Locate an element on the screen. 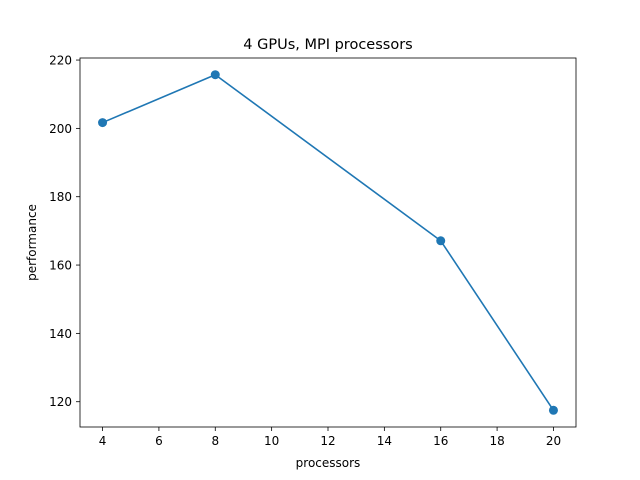  x-axis: 4 6 8 10 12 14 16 18 20 is located at coordinates (330, 437).